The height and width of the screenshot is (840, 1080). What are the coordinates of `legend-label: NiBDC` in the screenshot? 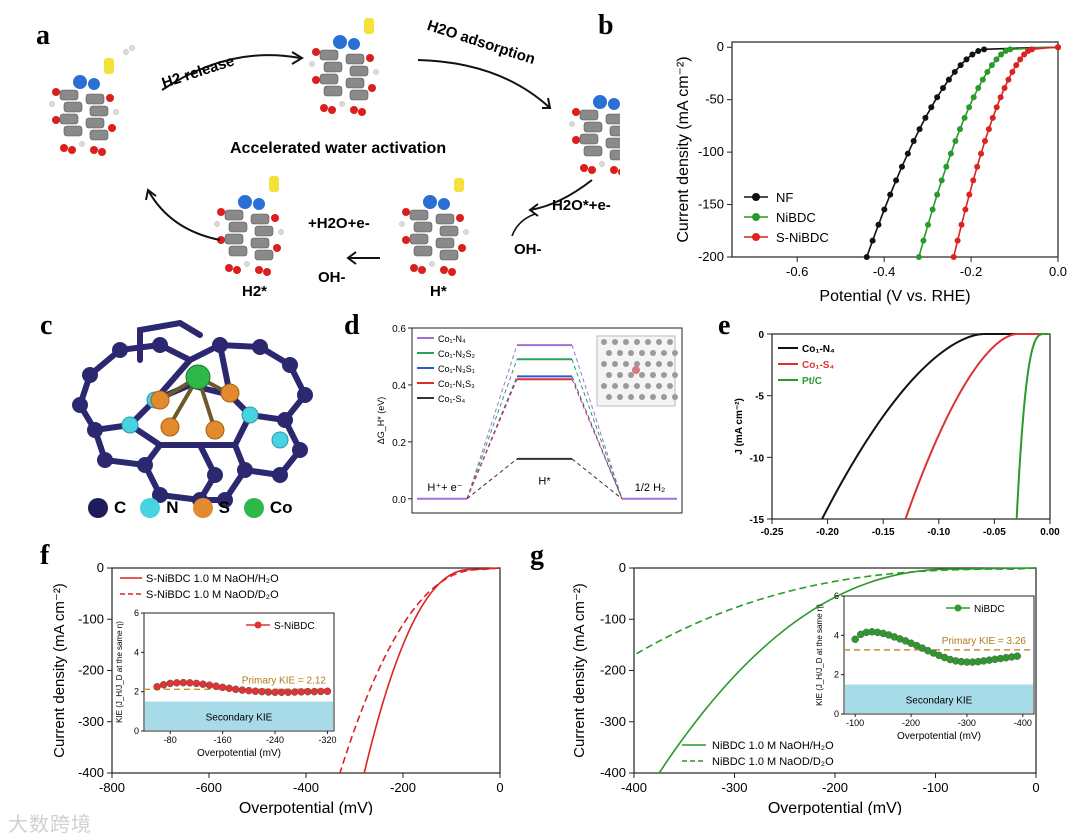 It's located at (796, 217).